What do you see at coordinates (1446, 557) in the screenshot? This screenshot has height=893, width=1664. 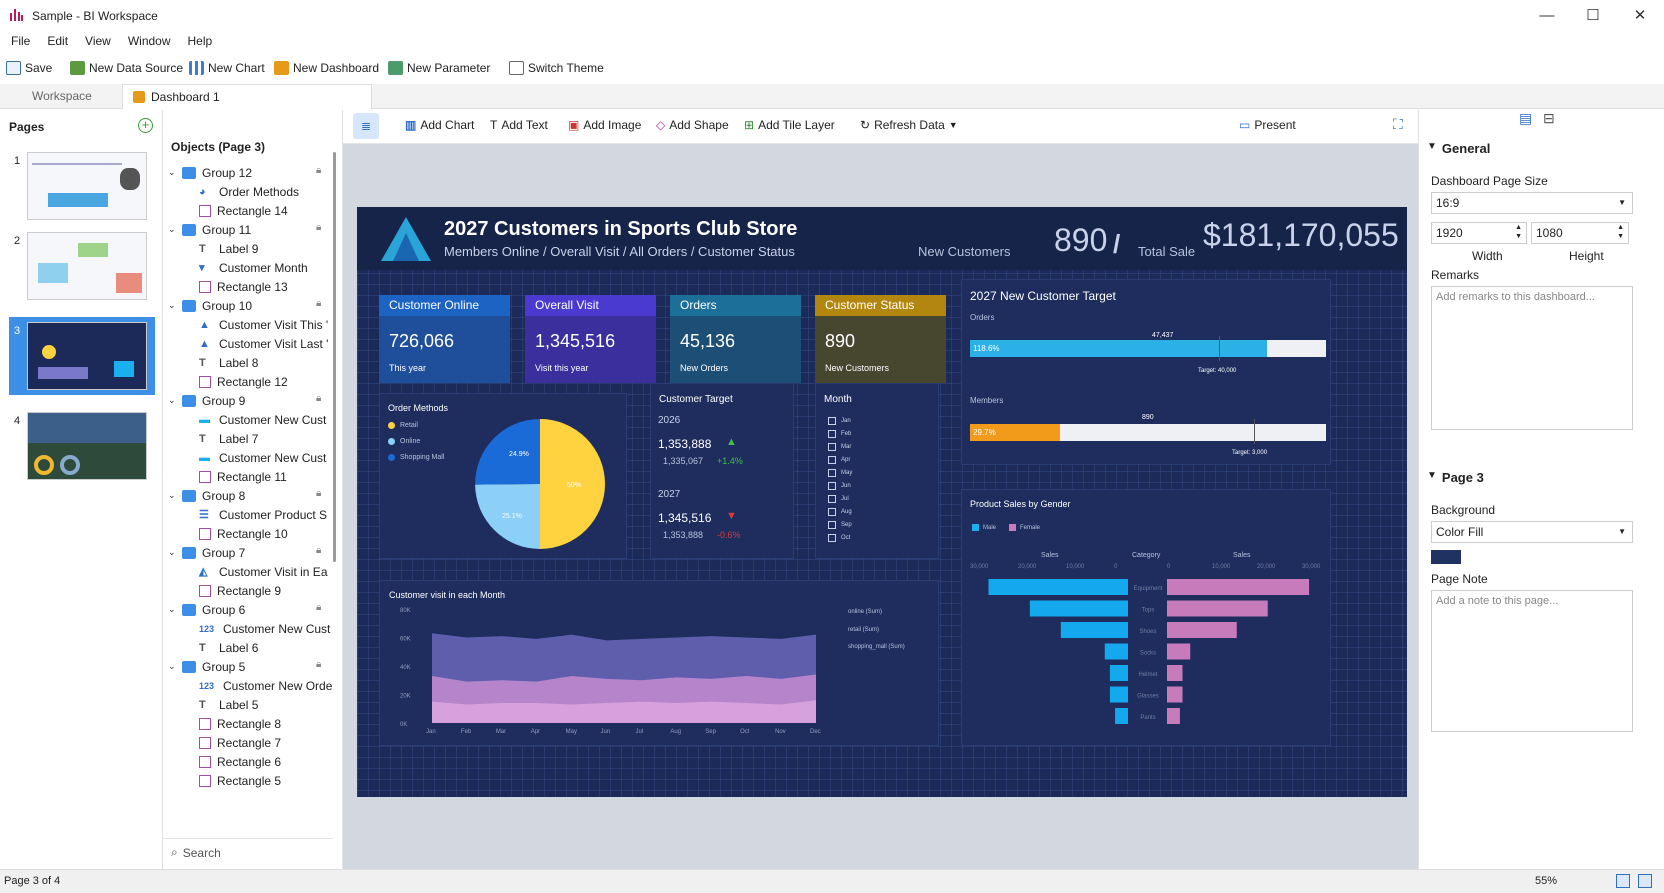 I see `background-color-swatch` at bounding box center [1446, 557].